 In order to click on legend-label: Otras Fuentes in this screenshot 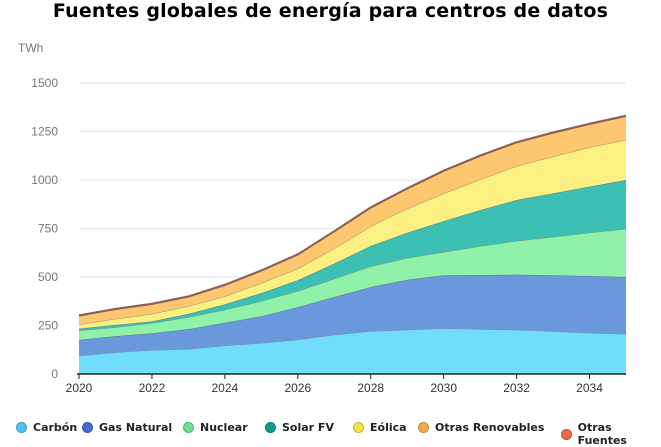, I will do `click(602, 434)`.